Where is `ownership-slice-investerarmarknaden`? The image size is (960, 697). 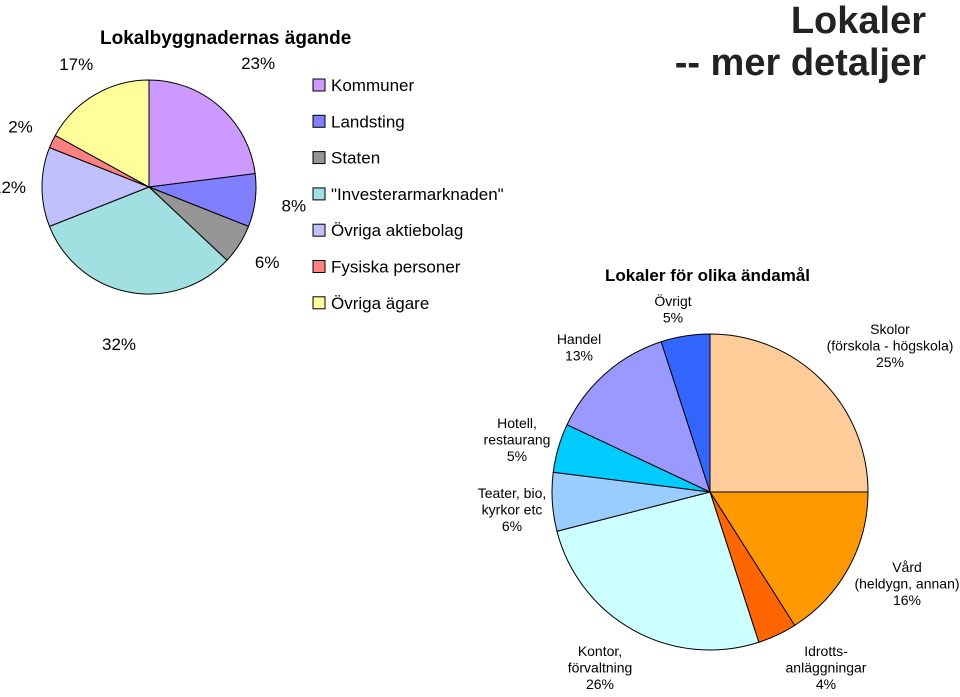 ownership-slice-investerarmarknaden is located at coordinates (138, 240).